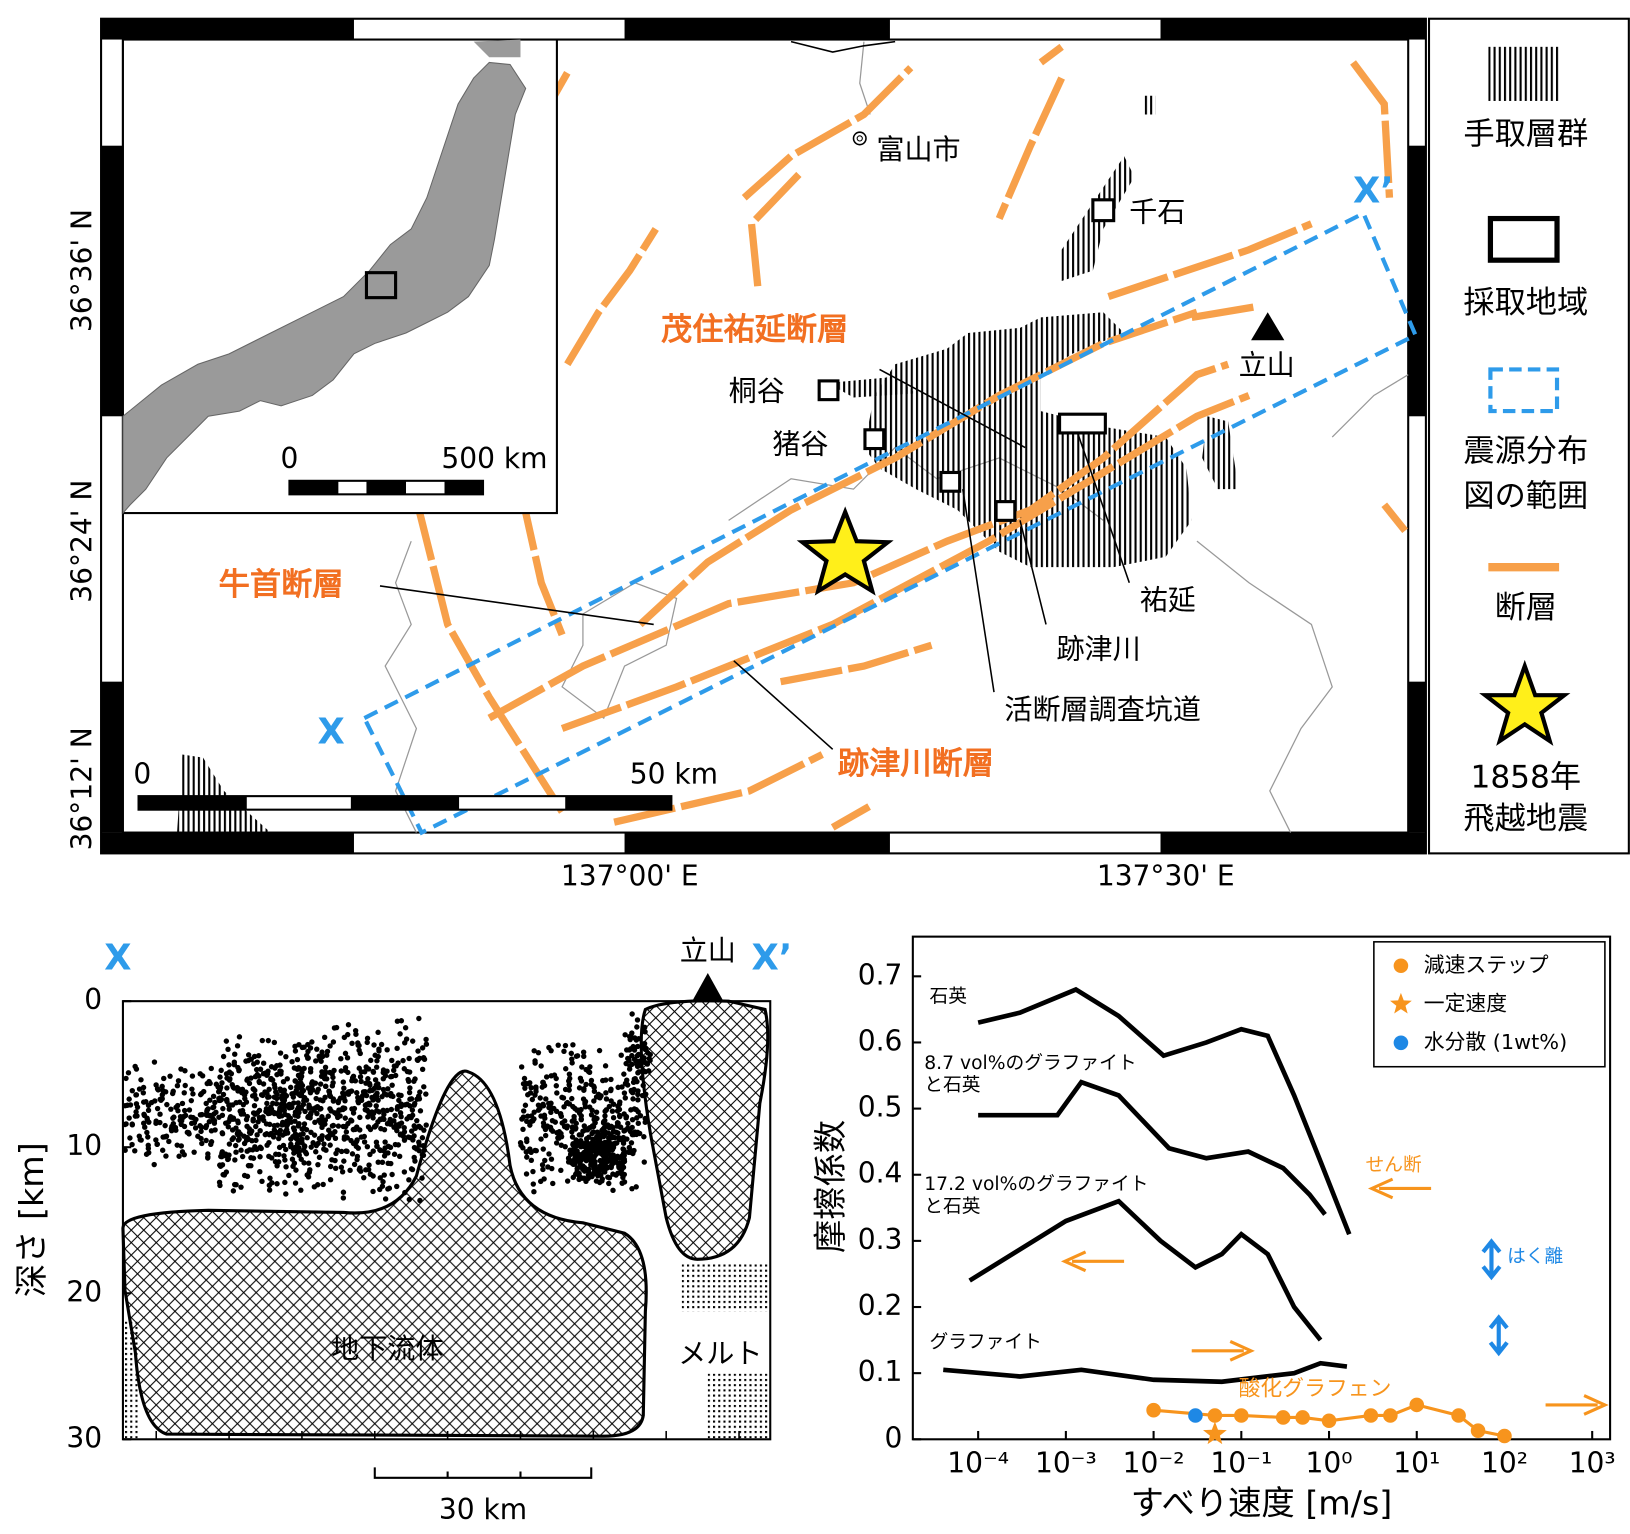  What do you see at coordinates (1102, 709) in the screenshot?
I see `place-label: 活断層調査坑道` at bounding box center [1102, 709].